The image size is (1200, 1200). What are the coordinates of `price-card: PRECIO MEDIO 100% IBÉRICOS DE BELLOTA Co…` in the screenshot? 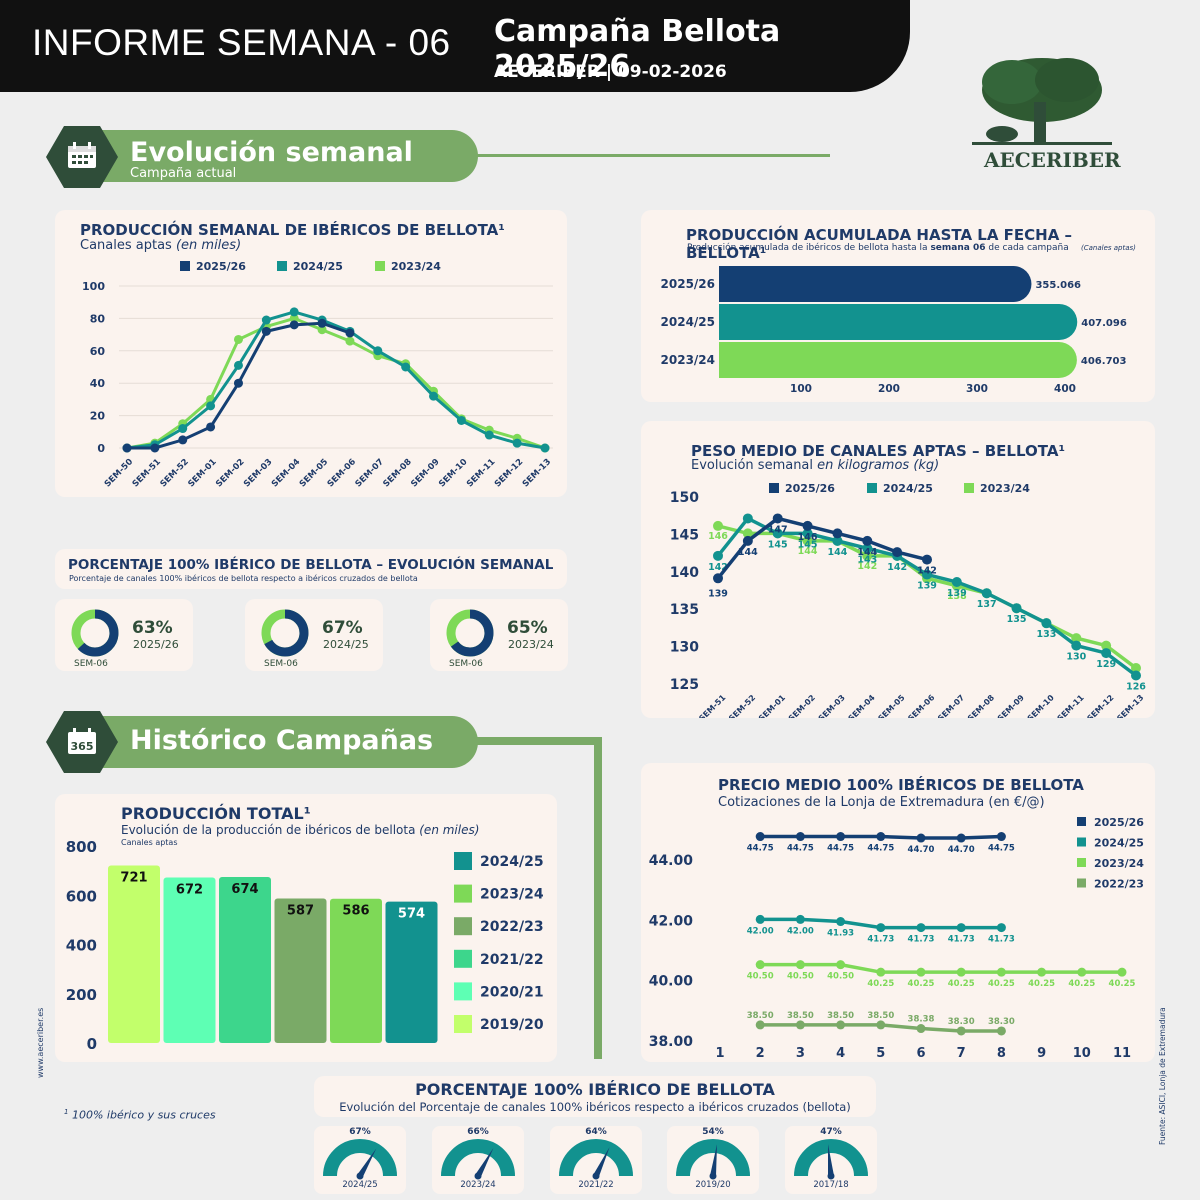 It's located at (898, 912).